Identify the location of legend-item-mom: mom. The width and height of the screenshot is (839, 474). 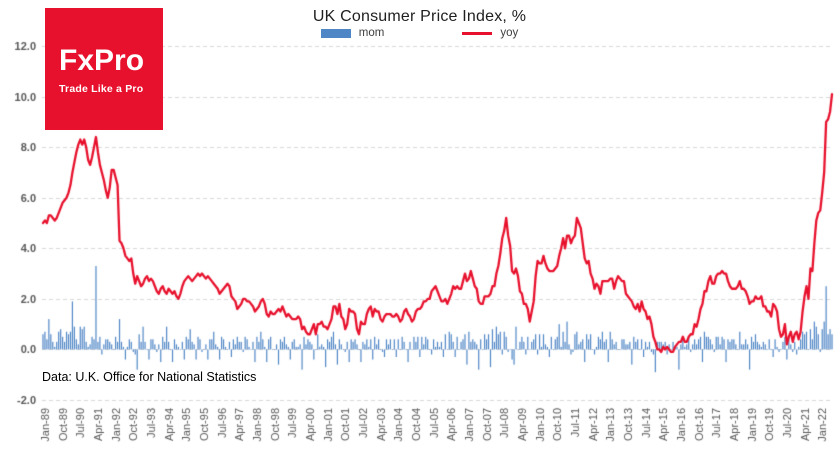
(352, 33).